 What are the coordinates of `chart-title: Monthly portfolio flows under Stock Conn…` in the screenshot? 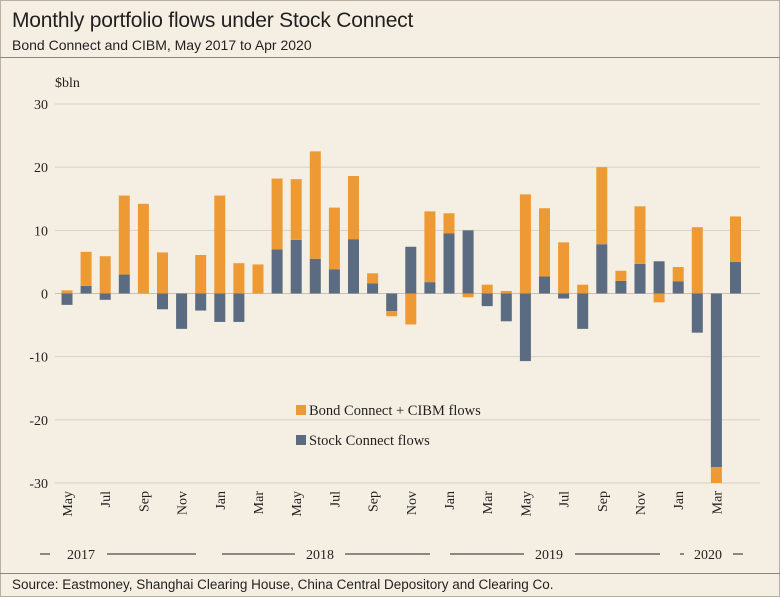 It's located at (213, 20).